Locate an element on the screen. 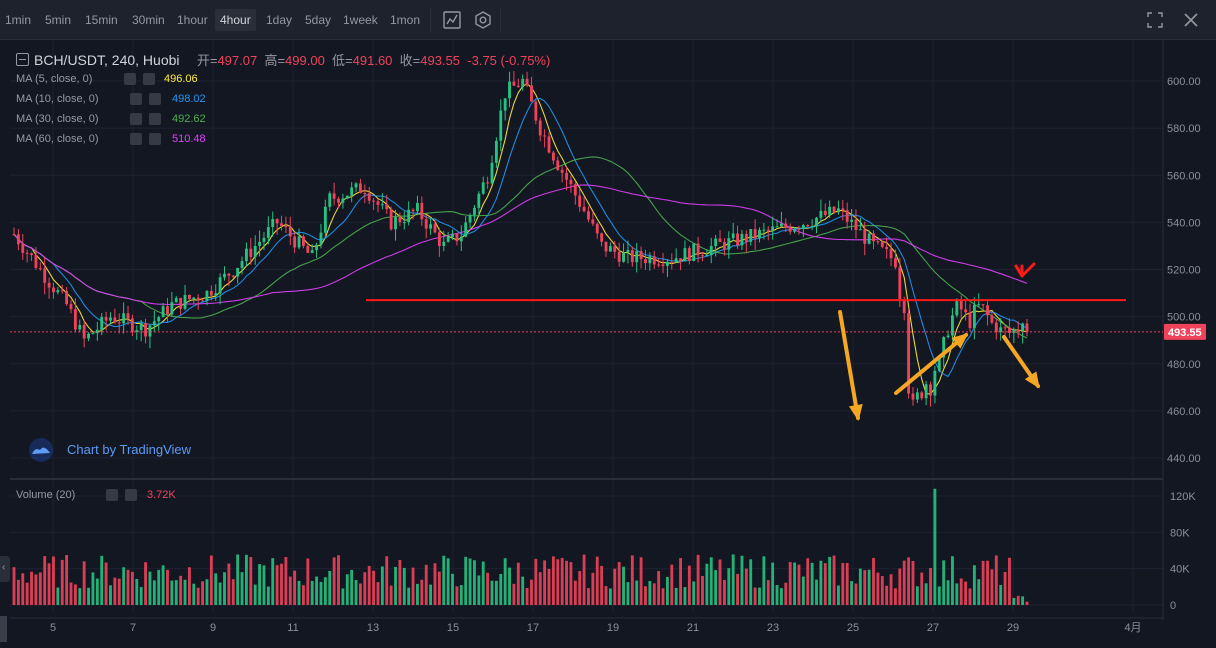 This screenshot has height=648, width=1216. bottom-left-handle is located at coordinates (3, 629).